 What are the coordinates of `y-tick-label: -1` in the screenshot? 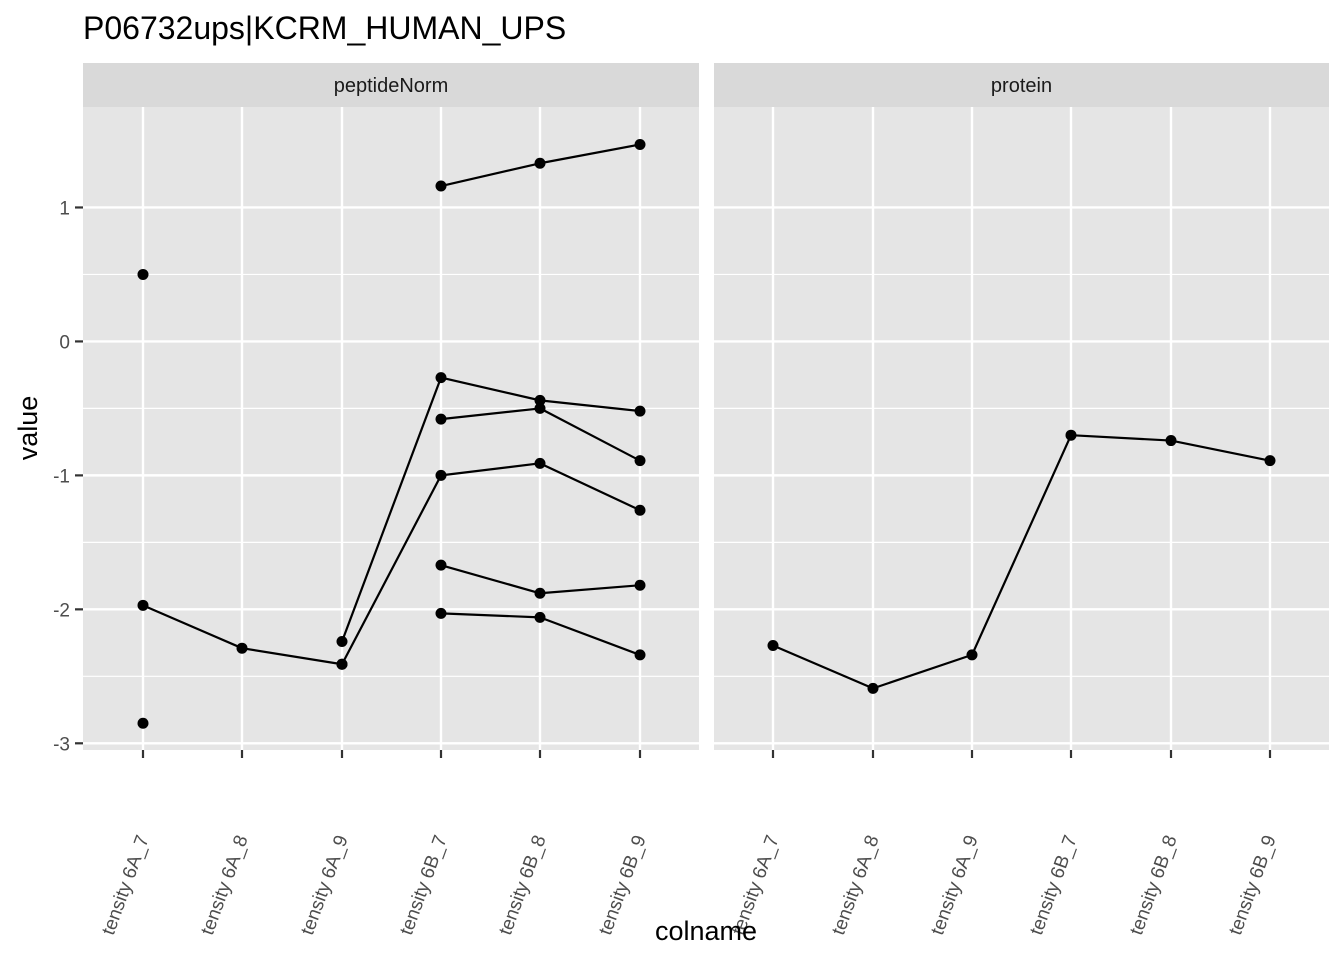 It's located at (61, 476).